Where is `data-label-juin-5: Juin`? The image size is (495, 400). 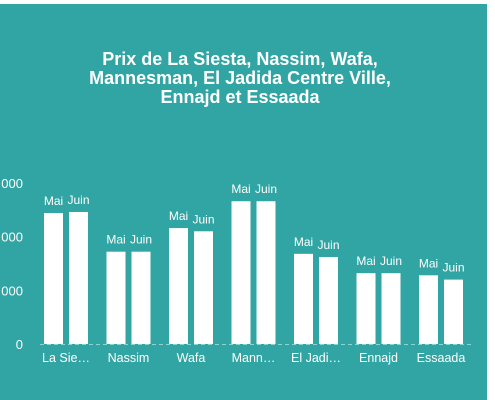 data-label-juin-5: Juin is located at coordinates (391, 261).